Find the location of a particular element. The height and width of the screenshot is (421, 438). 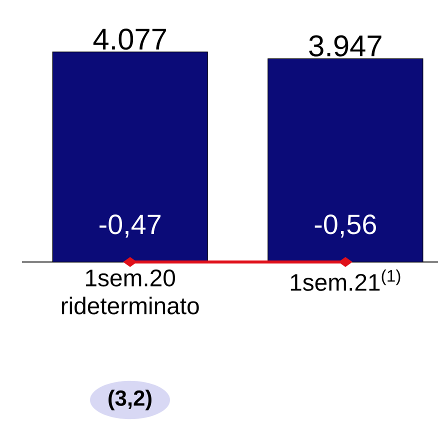

annotation: -0,56 is located at coordinates (345, 226).